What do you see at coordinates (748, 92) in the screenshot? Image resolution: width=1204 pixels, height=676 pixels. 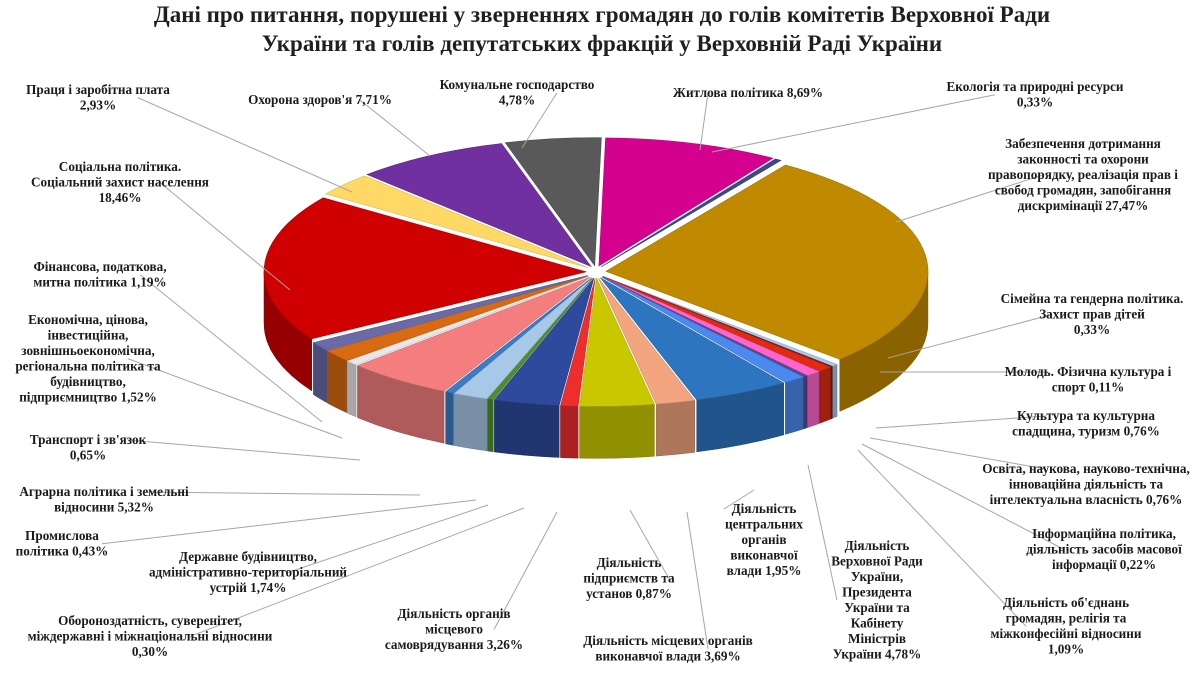 I see `slice-label-1: Житлова політика 8,69%` at bounding box center [748, 92].